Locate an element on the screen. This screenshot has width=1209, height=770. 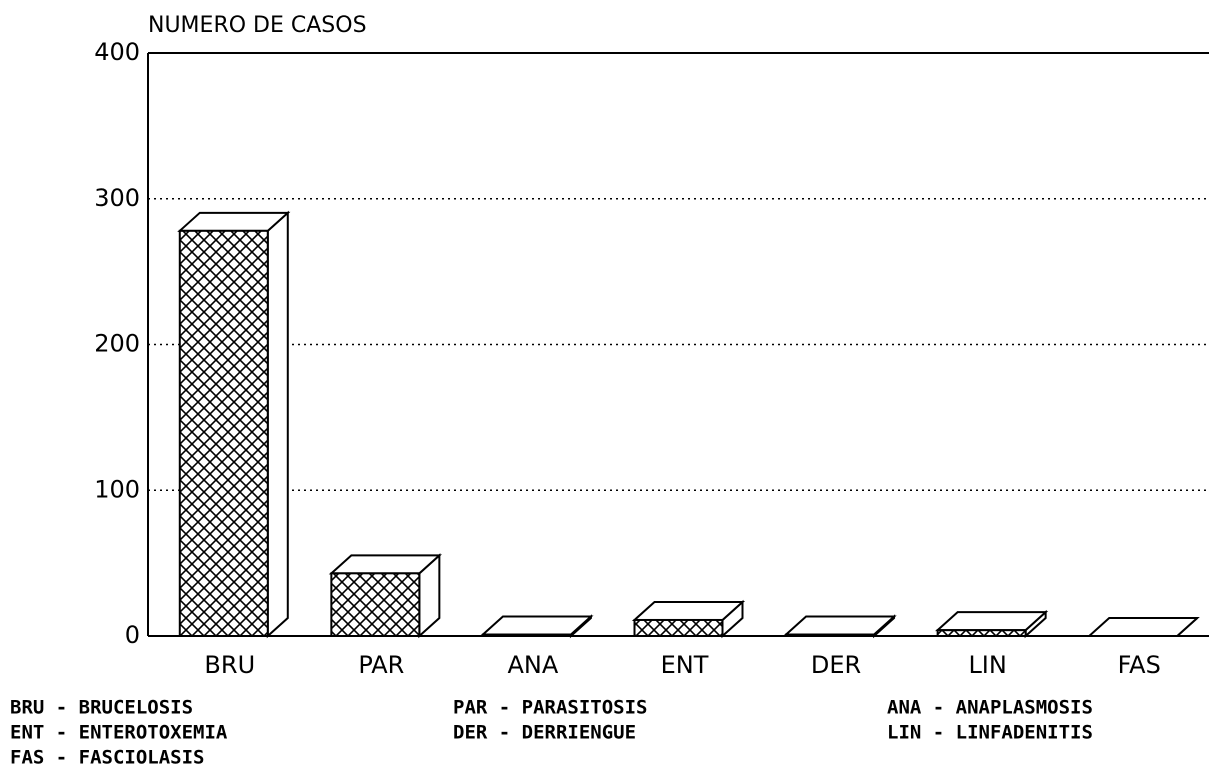
y-tick-label: 100 is located at coordinates (117, 489).